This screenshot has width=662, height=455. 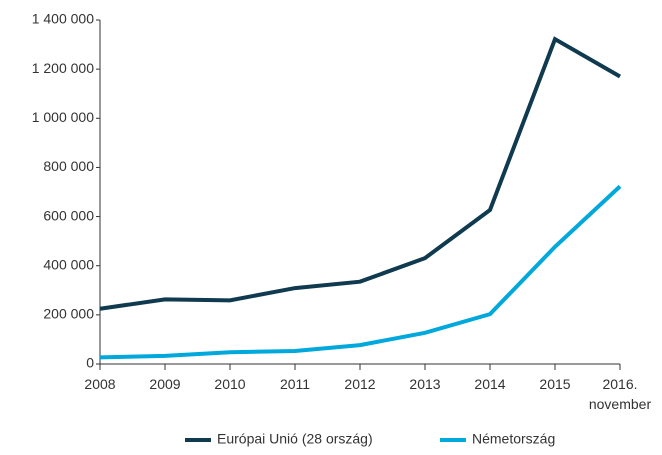 I want to click on legend-label: Németország, so click(x=513, y=439).